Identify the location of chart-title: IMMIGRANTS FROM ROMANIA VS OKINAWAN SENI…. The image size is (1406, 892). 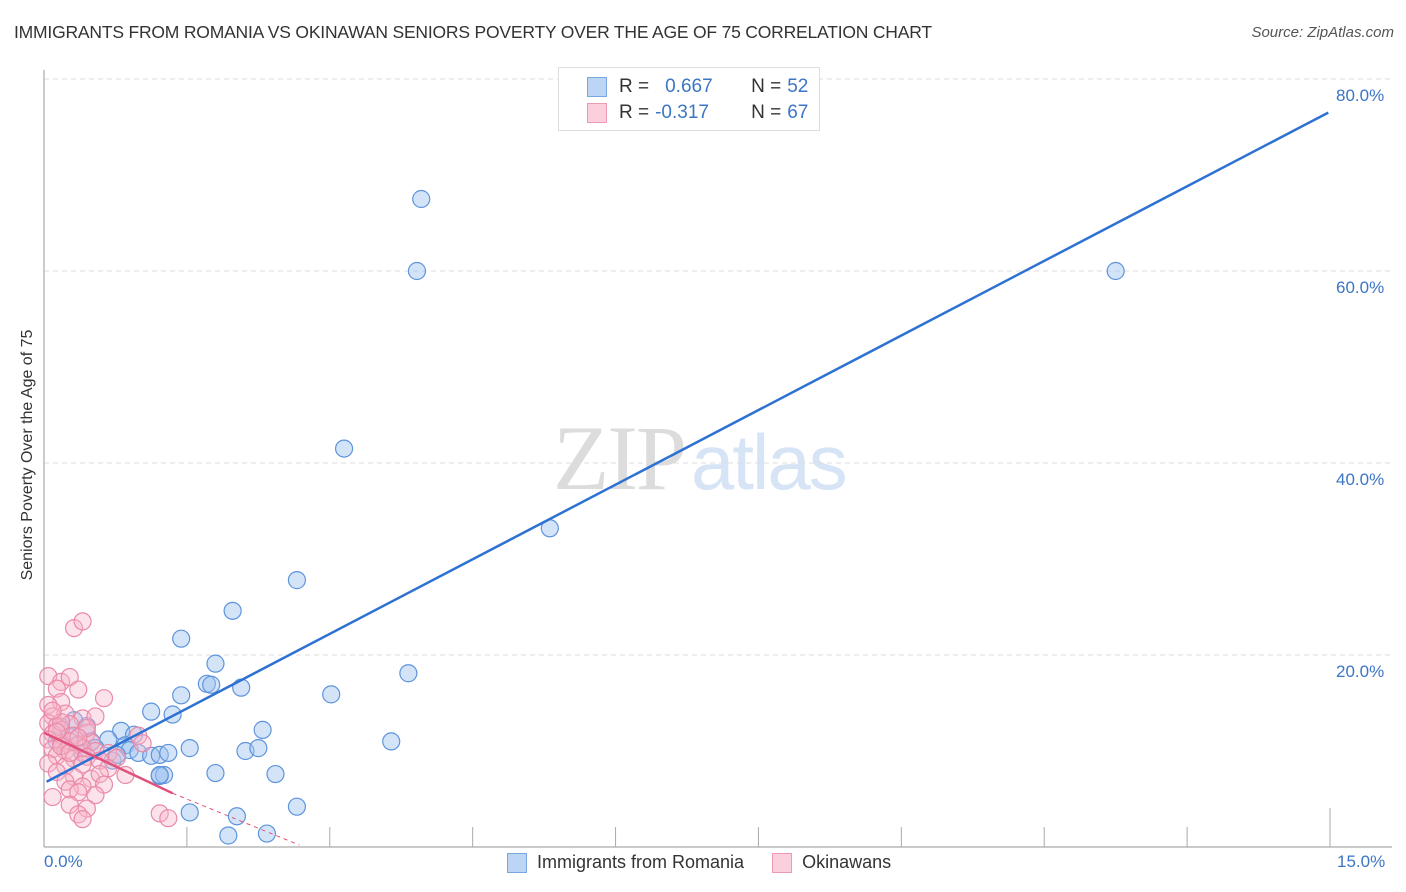
(473, 32).